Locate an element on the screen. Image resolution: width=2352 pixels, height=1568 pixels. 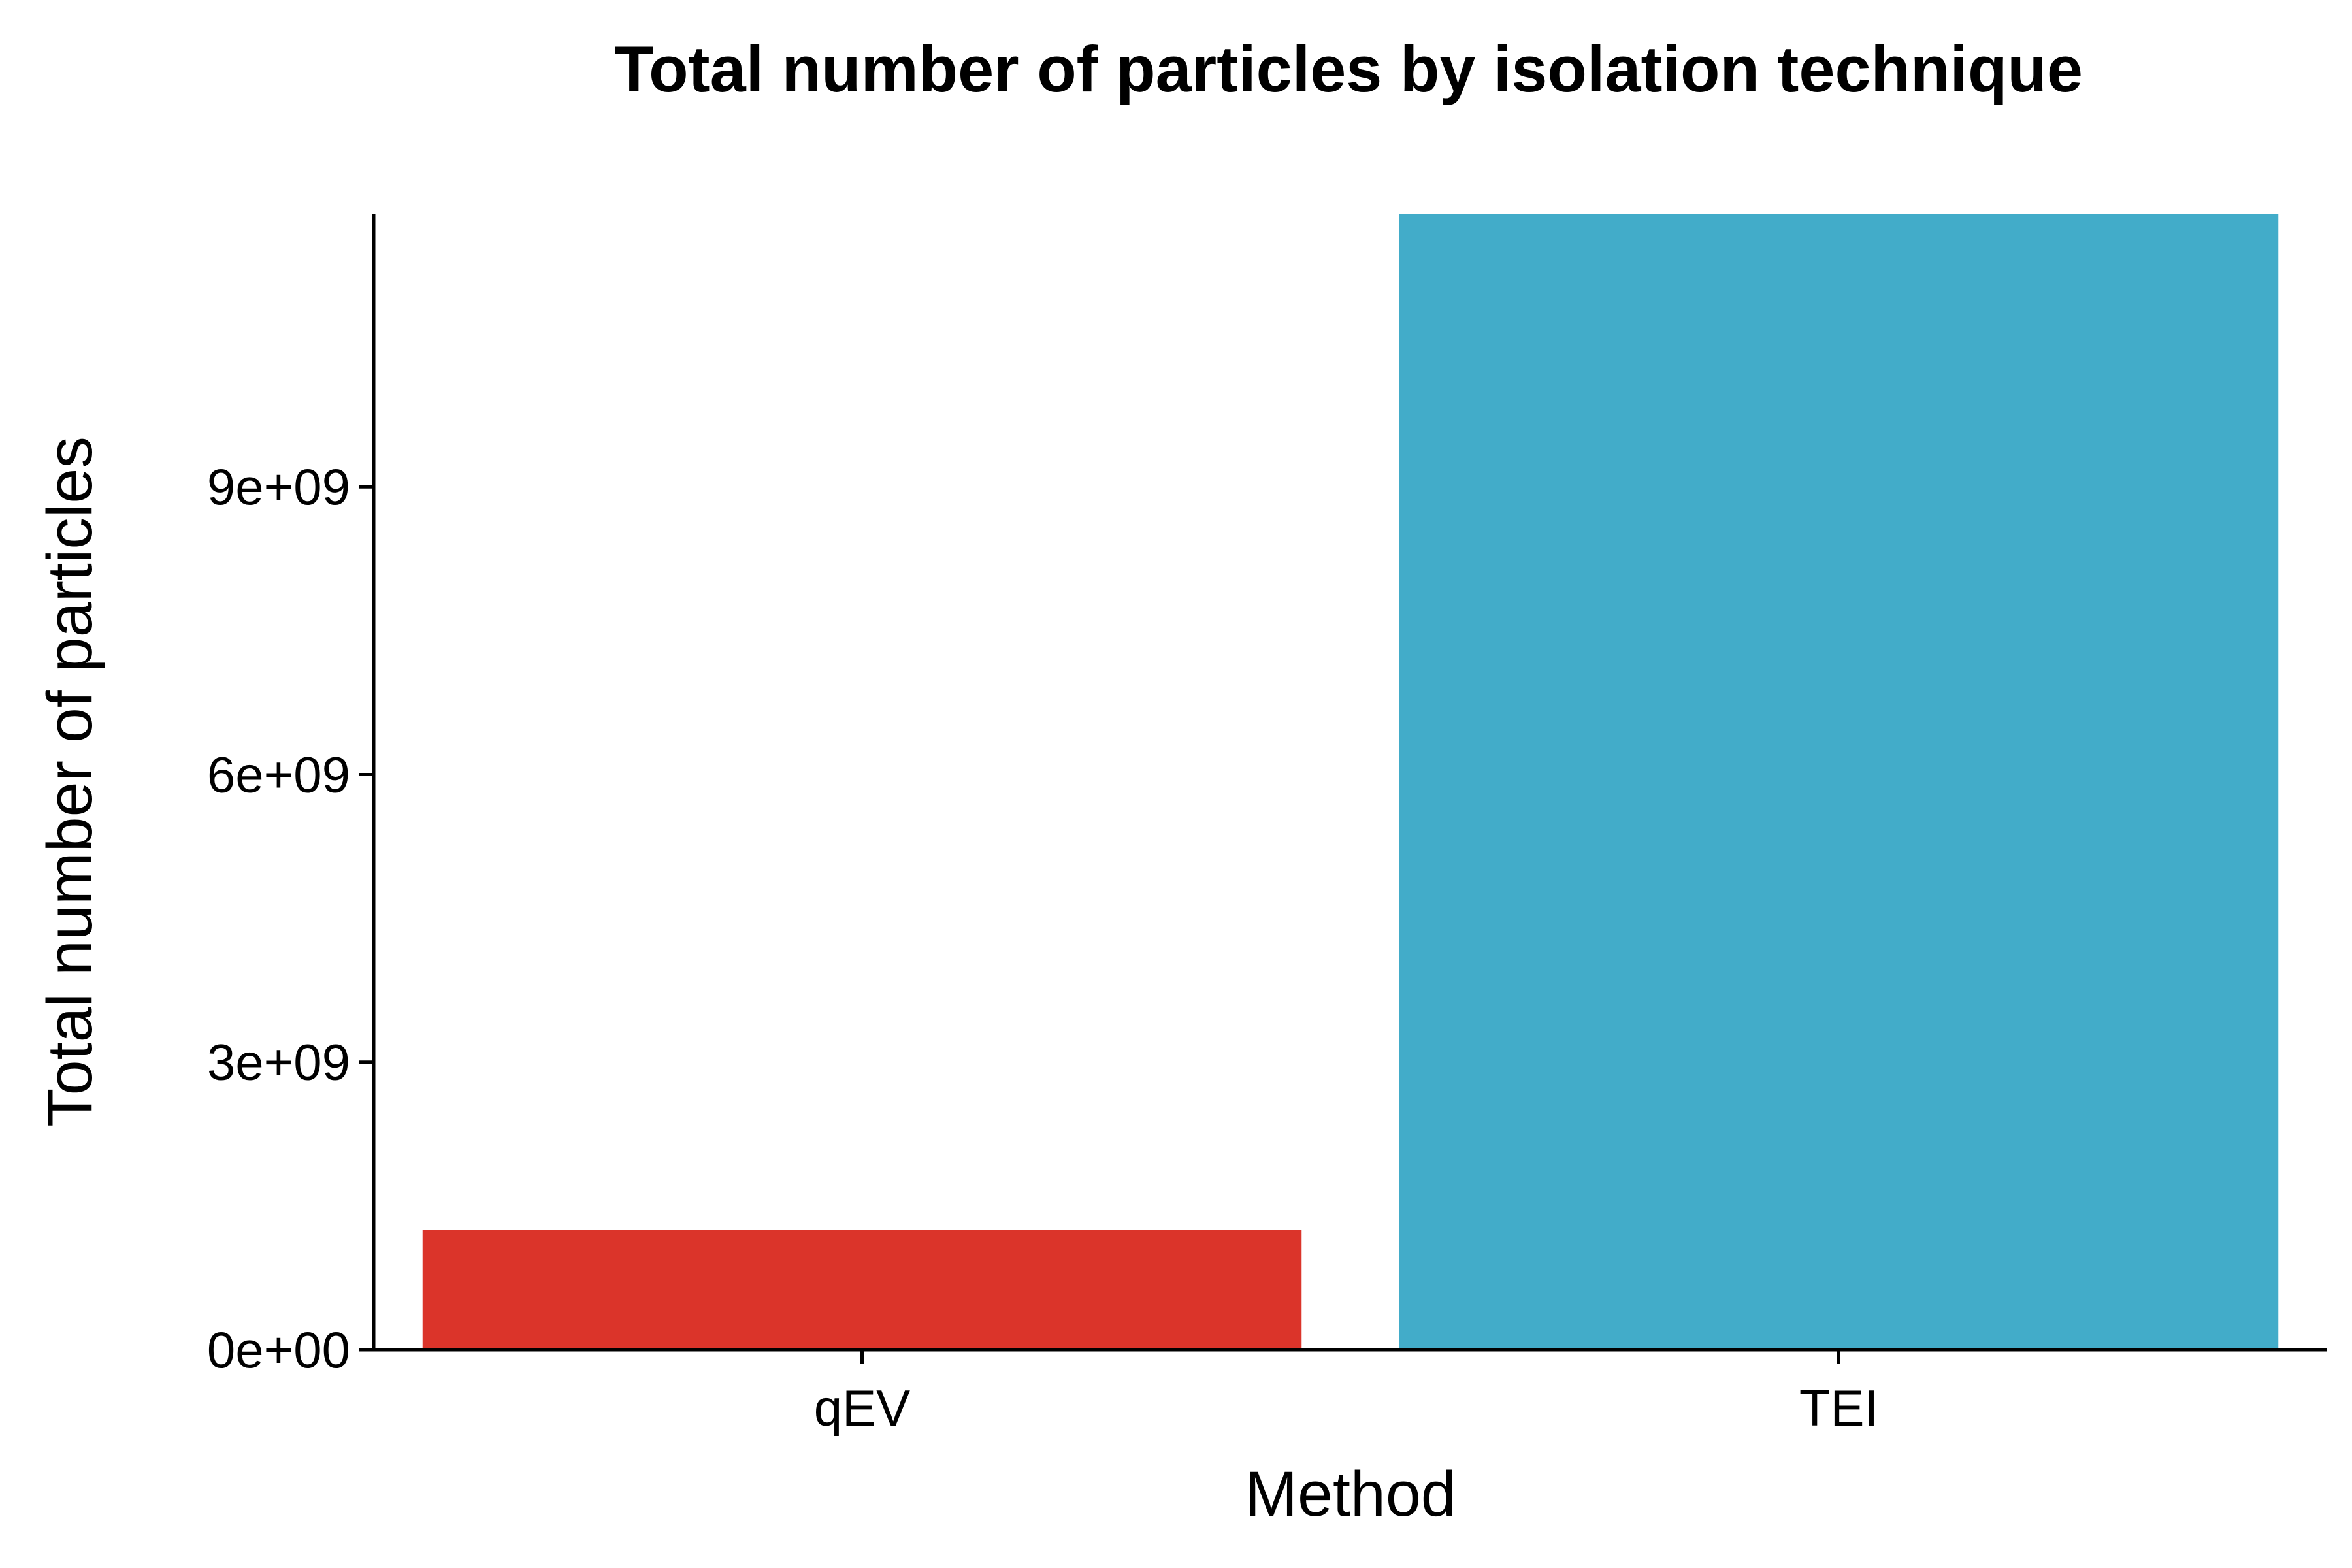
y-tick-label: 0e+00 is located at coordinates (278, 1350).